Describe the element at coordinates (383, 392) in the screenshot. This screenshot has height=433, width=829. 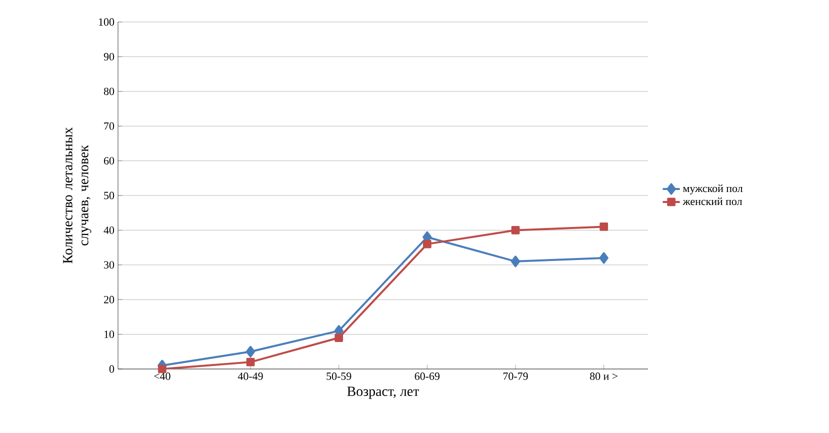
I see `x-axis-title: Возраст, лет` at that location.